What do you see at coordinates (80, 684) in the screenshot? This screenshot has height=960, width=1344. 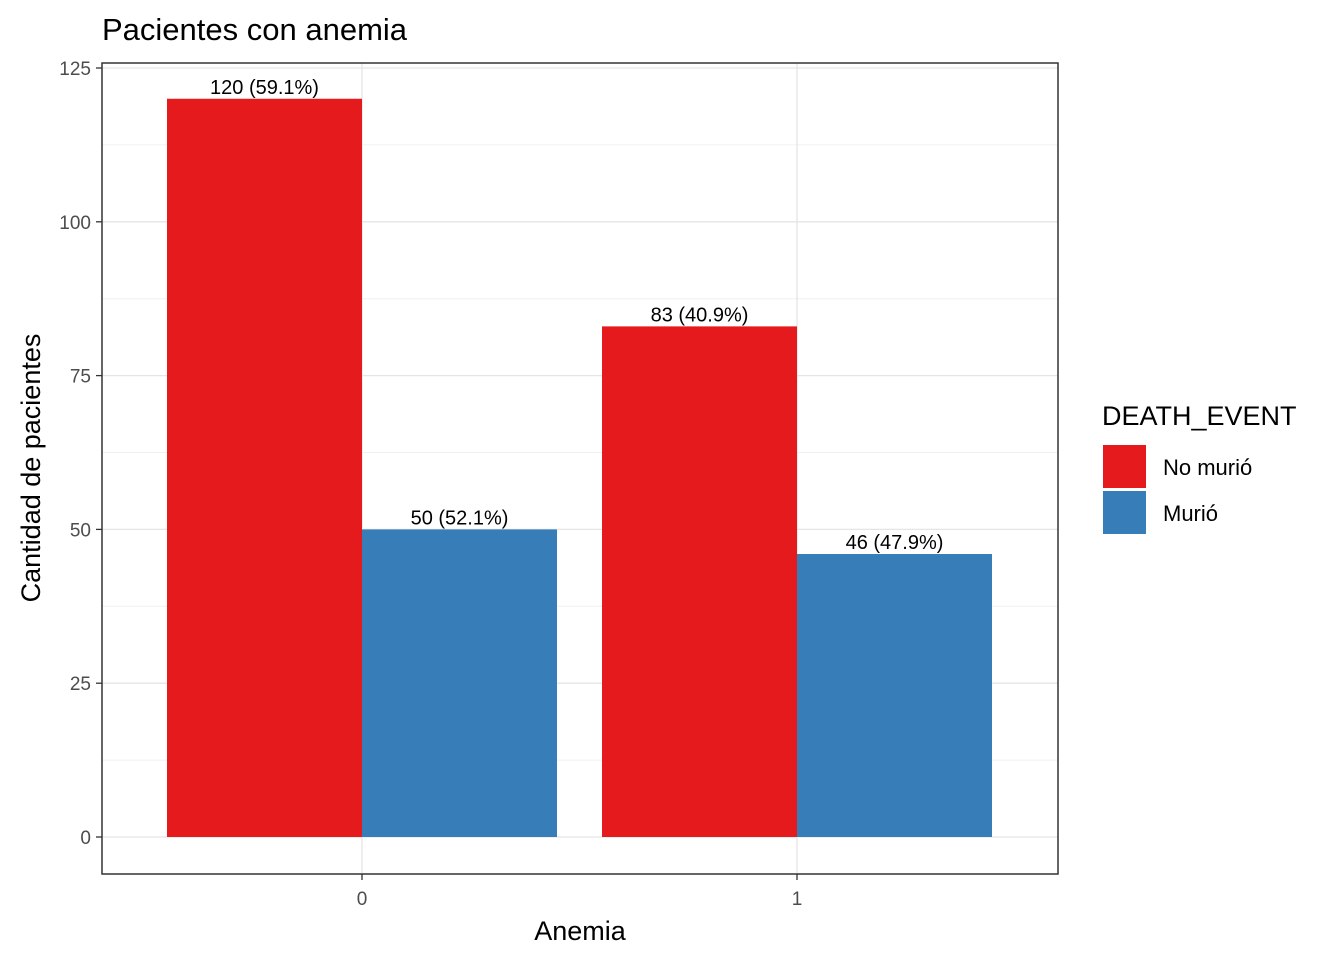 I see `y-tick-label: 25` at bounding box center [80, 684].